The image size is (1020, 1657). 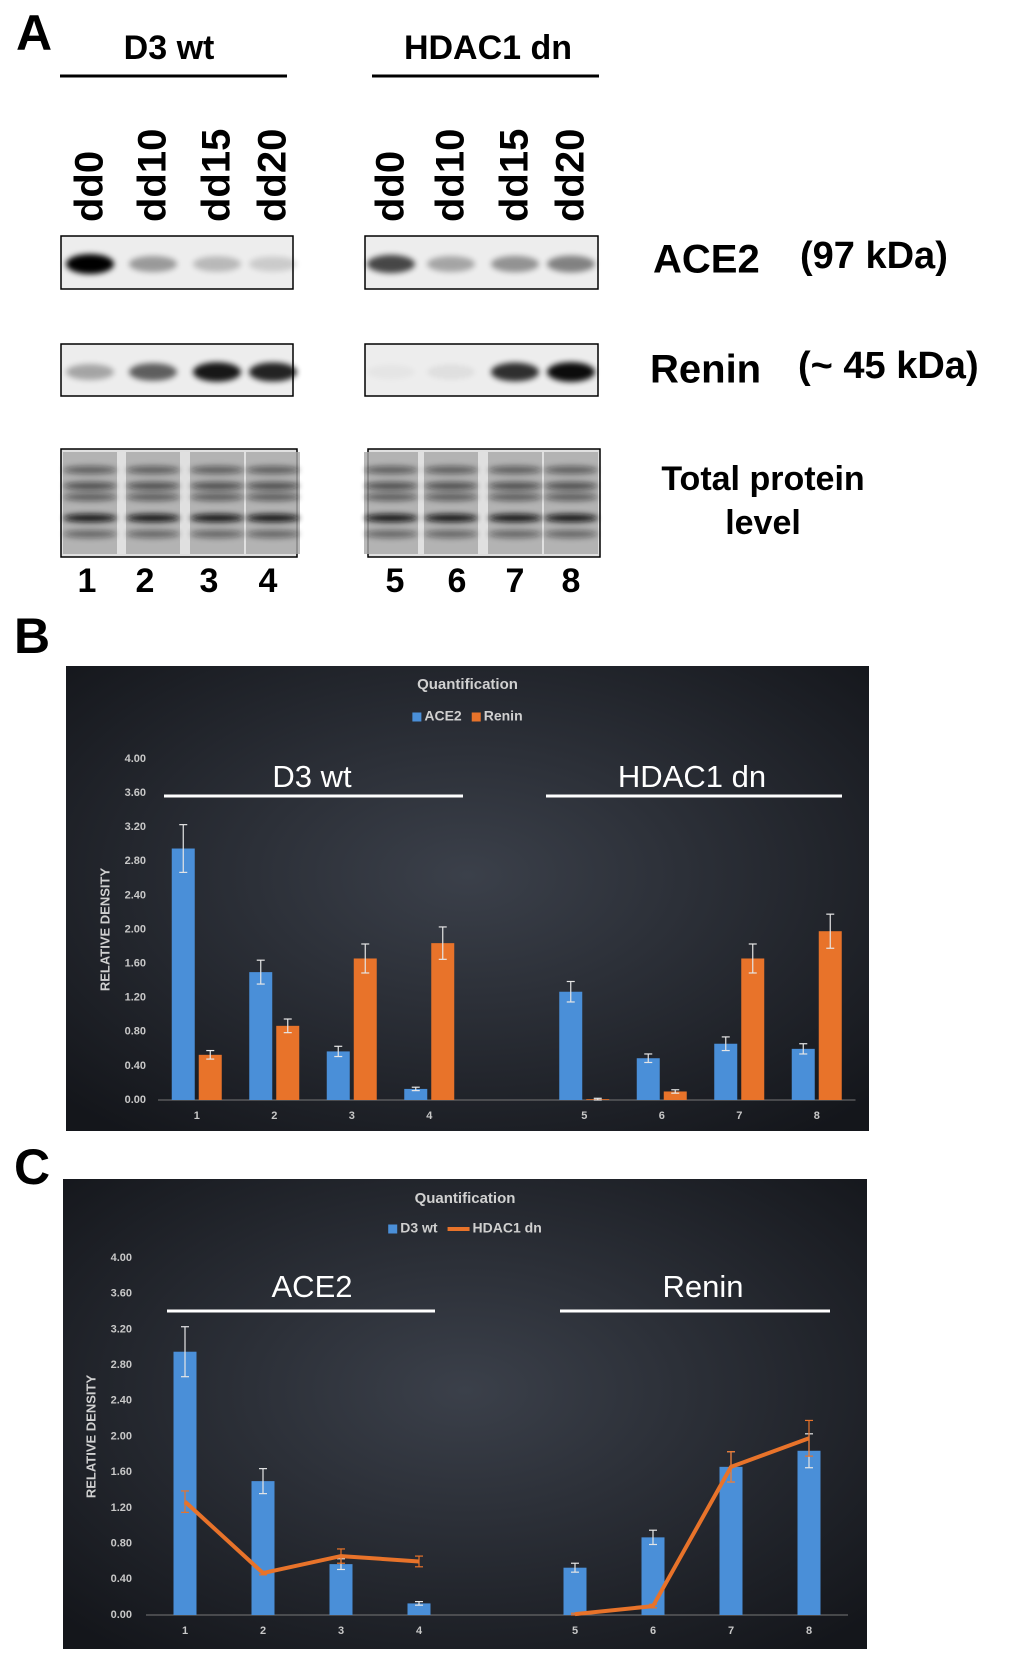 I want to click on group-annotation: ACE2, so click(x=312, y=1286).